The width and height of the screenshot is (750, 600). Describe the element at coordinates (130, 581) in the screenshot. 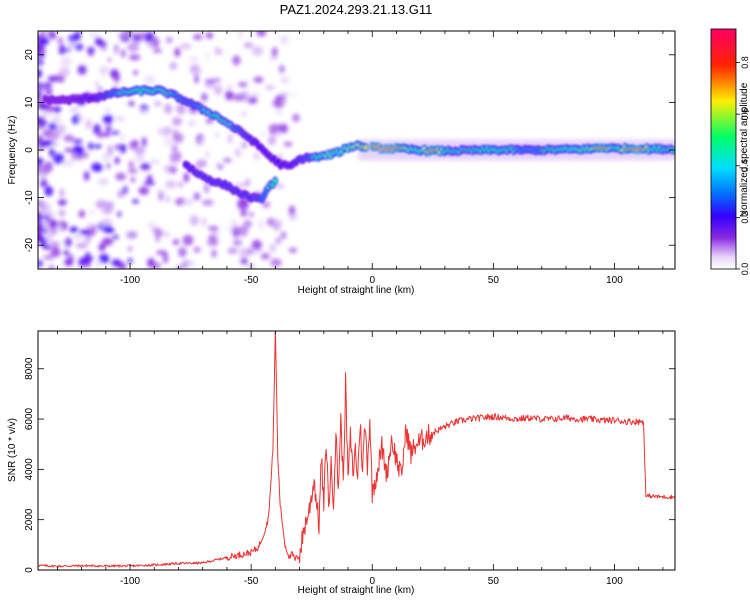

I see `x-tick-label: -100` at that location.